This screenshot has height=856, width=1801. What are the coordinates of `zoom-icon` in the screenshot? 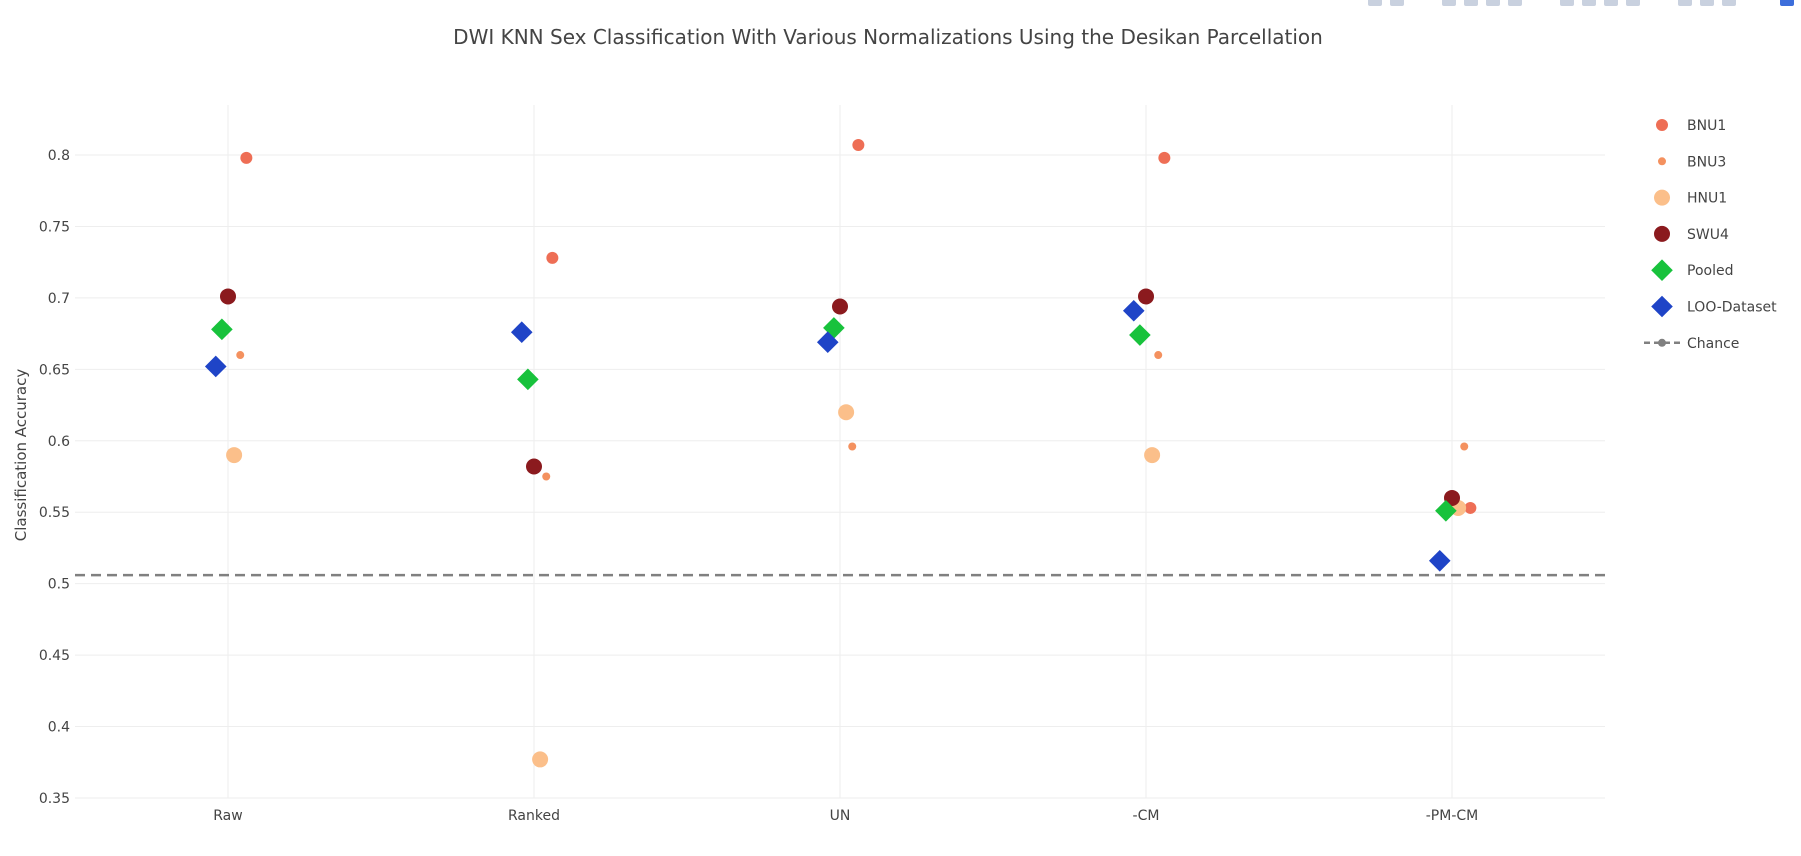 It's located at (1449, 3).